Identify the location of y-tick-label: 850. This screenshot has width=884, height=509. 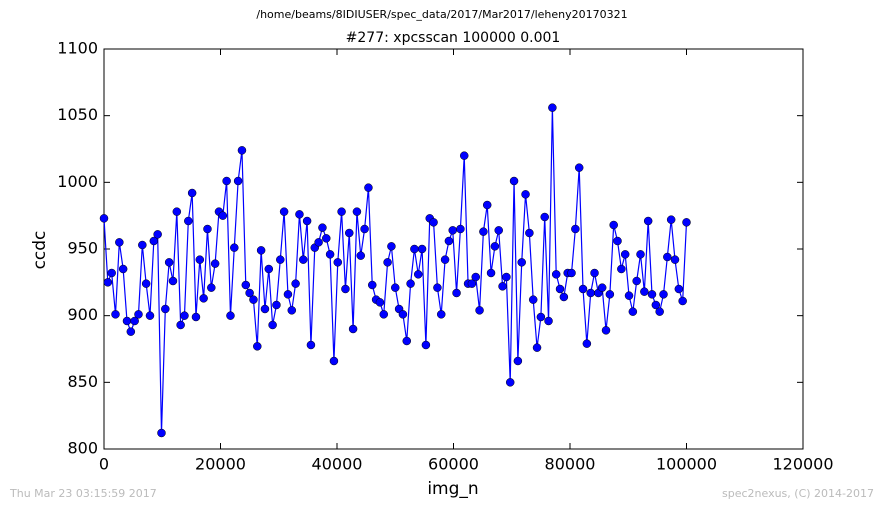
(82, 381).